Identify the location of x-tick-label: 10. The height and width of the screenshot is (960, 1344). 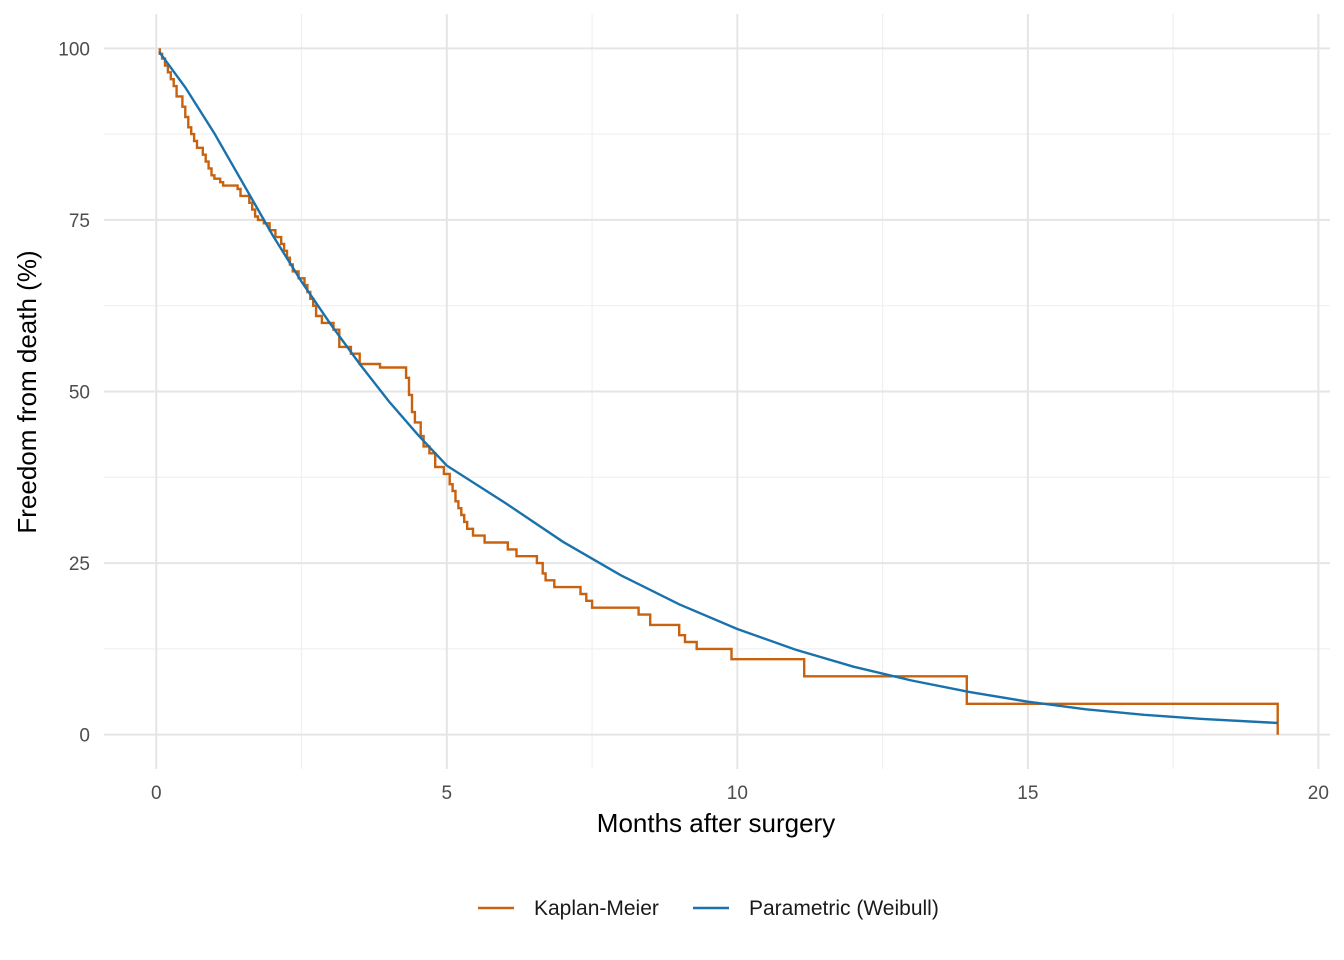
(737, 793).